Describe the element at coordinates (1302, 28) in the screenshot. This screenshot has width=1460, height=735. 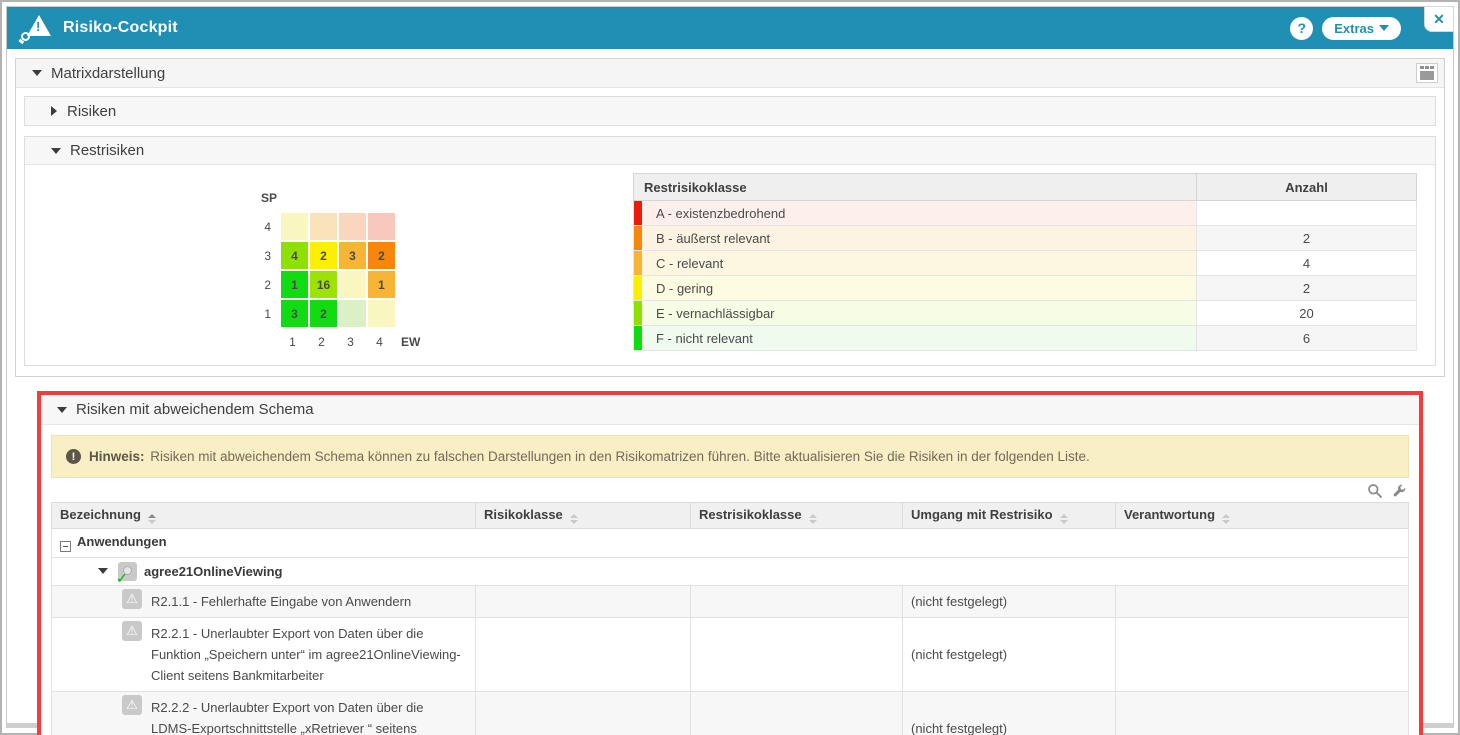
I see `help-button: ?` at that location.